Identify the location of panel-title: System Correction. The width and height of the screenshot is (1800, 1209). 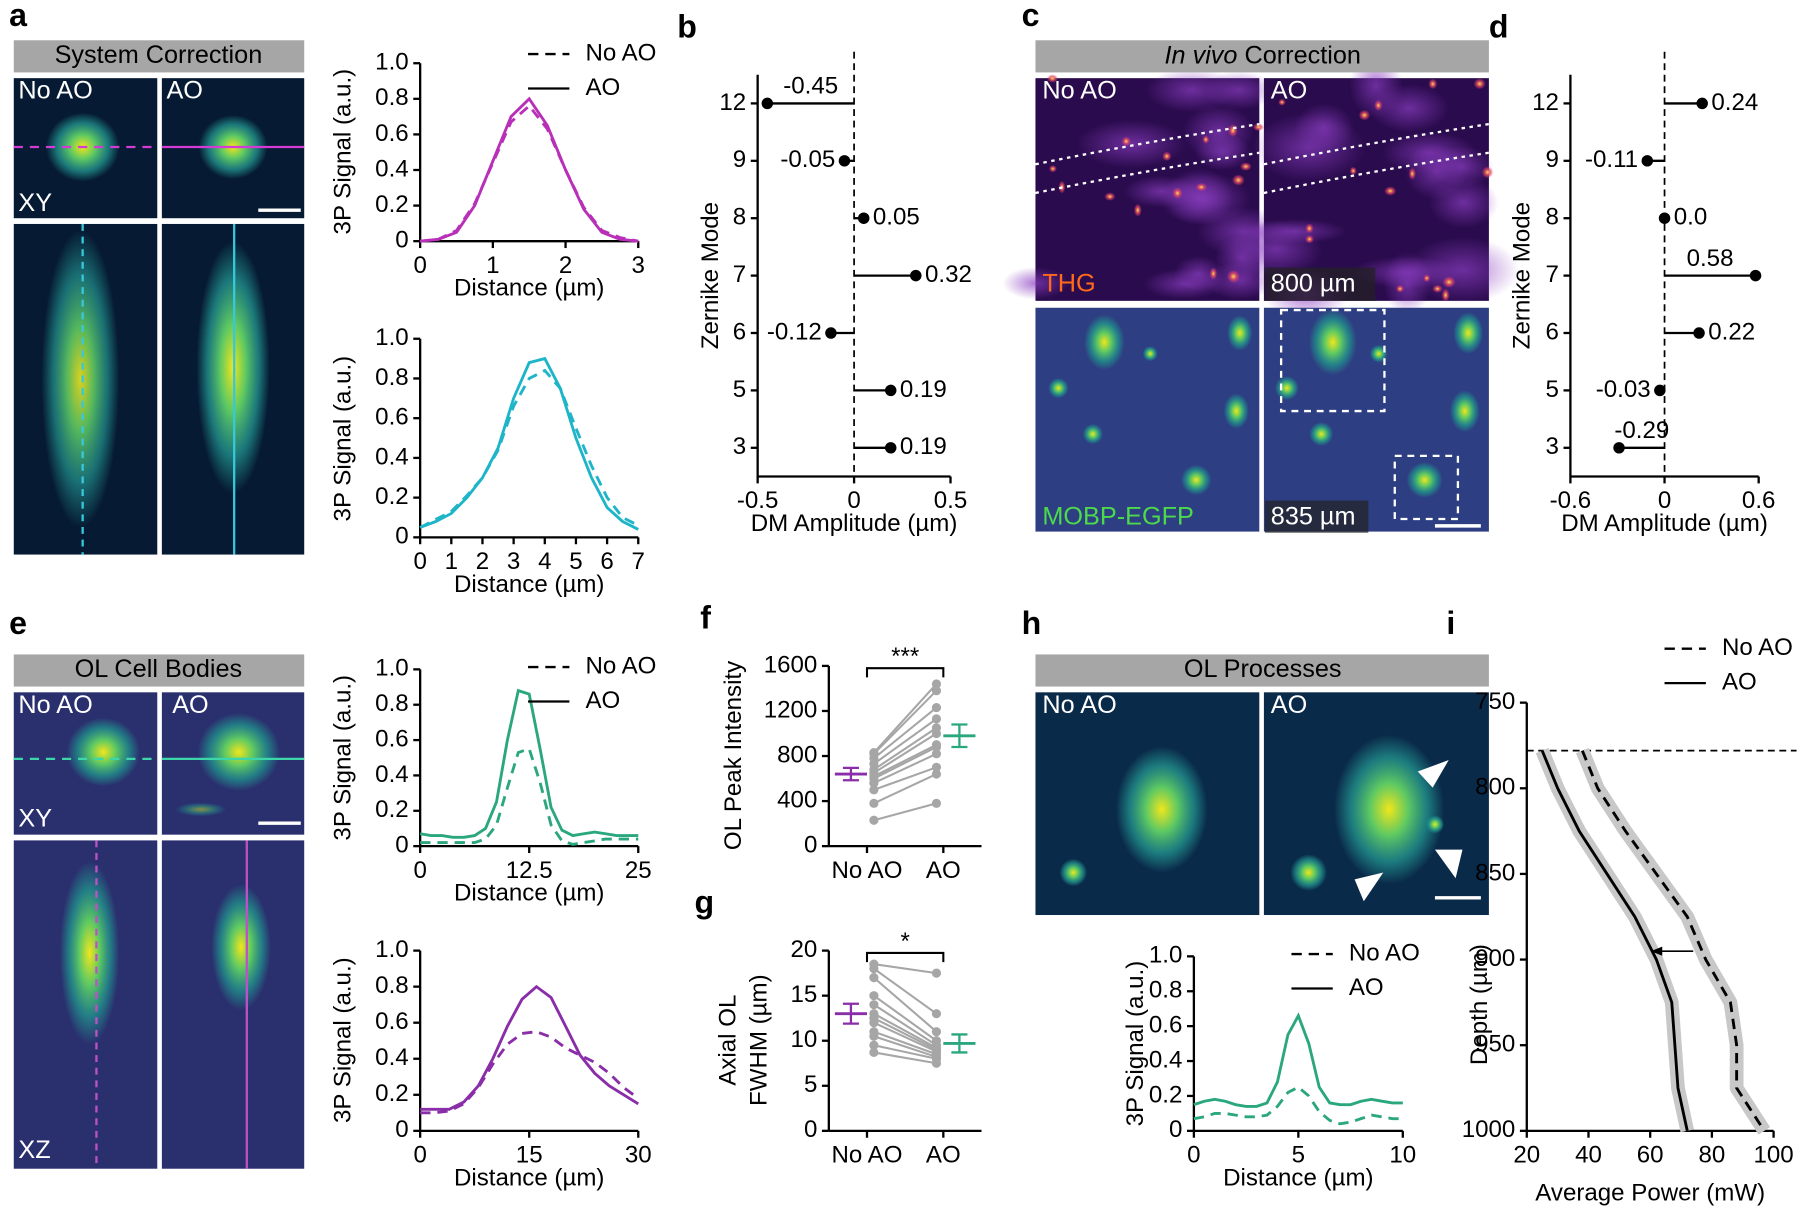
(159, 55).